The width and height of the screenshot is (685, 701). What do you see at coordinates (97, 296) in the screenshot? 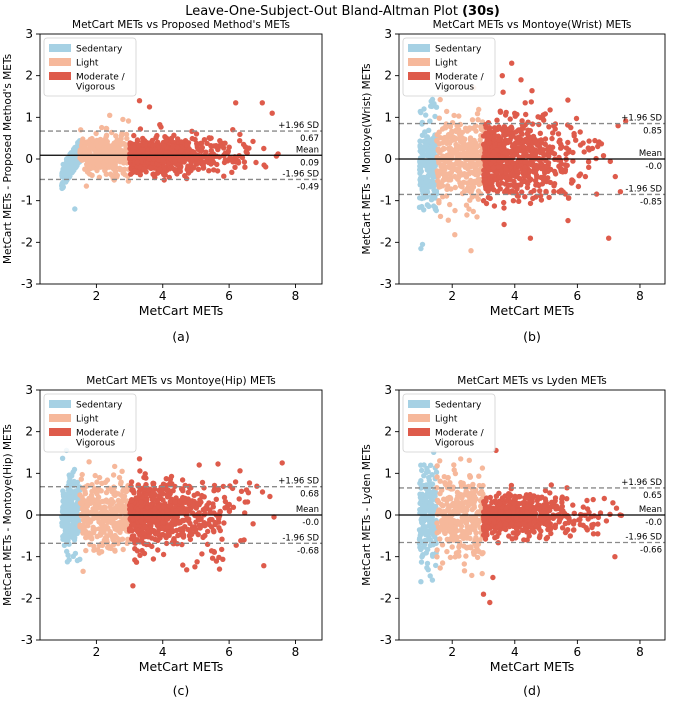
I see `x-tick-label: 2` at bounding box center [97, 296].